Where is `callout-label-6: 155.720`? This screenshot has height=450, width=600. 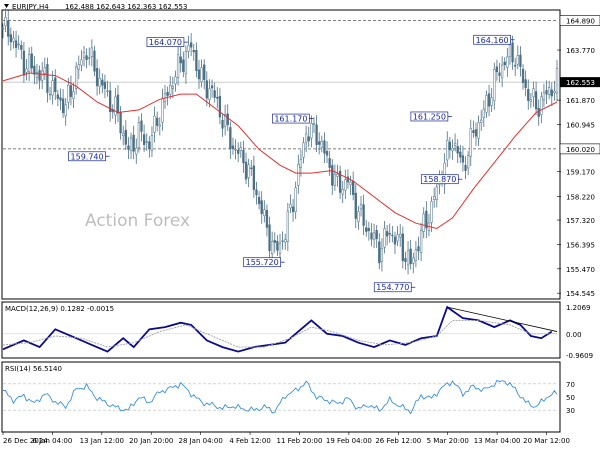
callout-label-6: 155.720 is located at coordinates (262, 262).